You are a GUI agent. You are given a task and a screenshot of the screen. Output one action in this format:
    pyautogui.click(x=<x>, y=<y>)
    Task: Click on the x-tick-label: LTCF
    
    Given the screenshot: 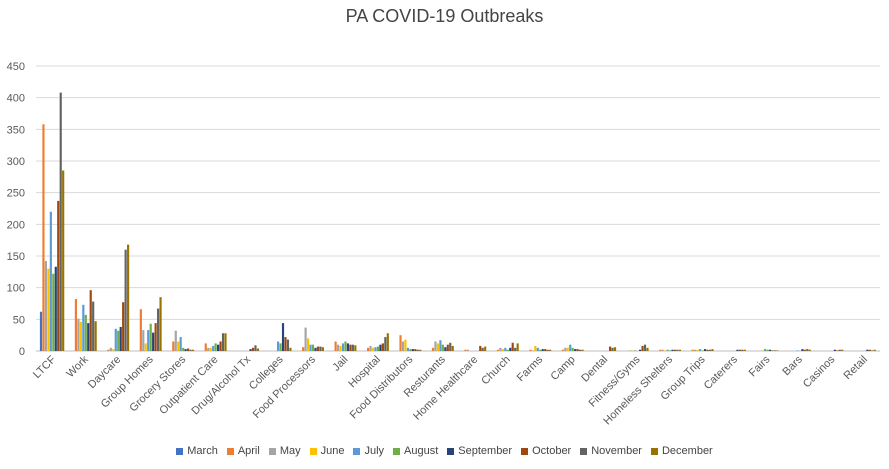 What is the action you would take?
    pyautogui.click(x=45, y=367)
    